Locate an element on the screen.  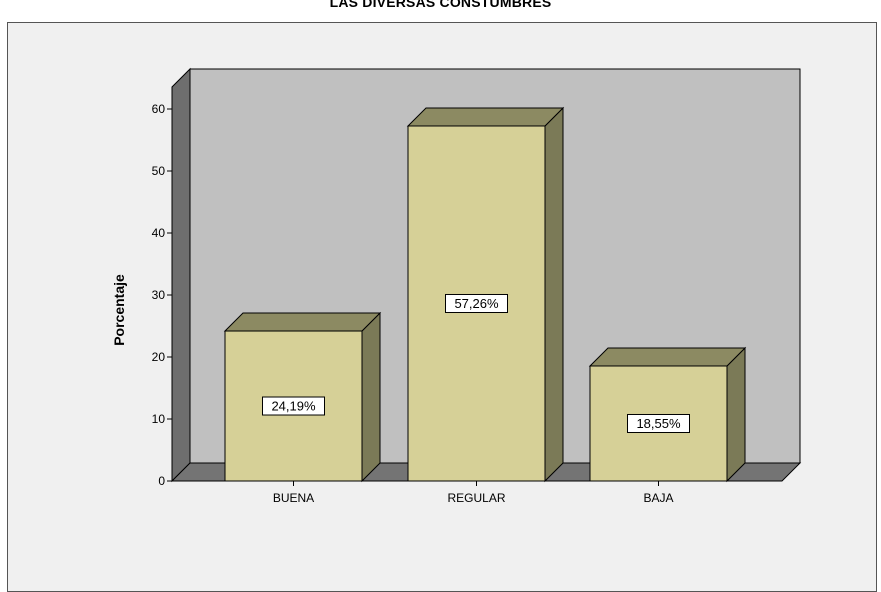
x-tick-label: BAJA is located at coordinates (658, 498).